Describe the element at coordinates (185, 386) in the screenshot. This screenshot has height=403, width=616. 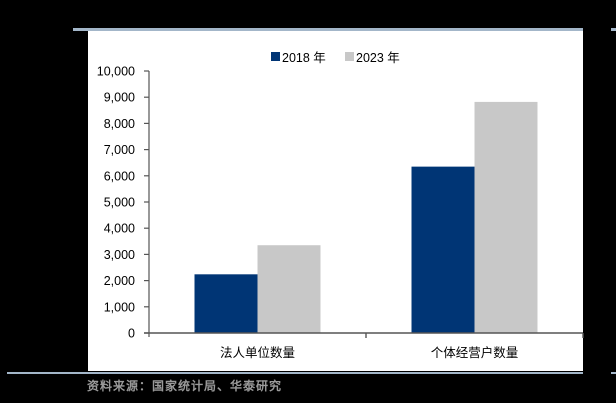
I see `source-note: 资料来源：国家统计局、华泰研究` at that location.